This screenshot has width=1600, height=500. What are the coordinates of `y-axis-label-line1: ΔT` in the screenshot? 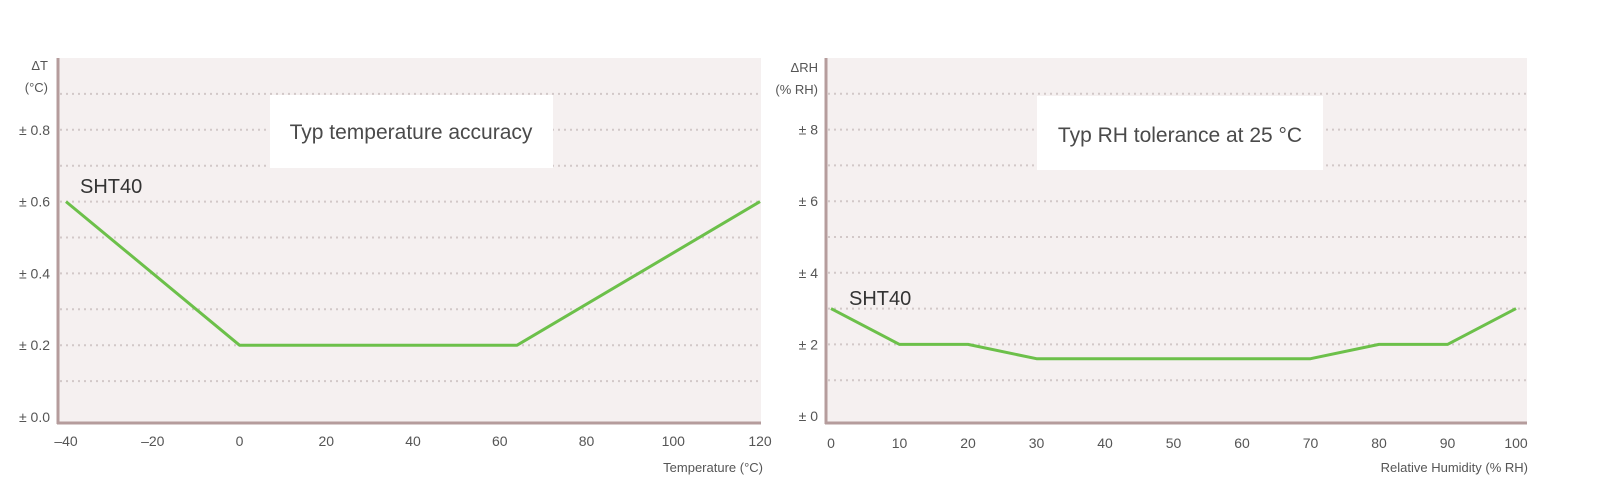 It's located at (39, 65).